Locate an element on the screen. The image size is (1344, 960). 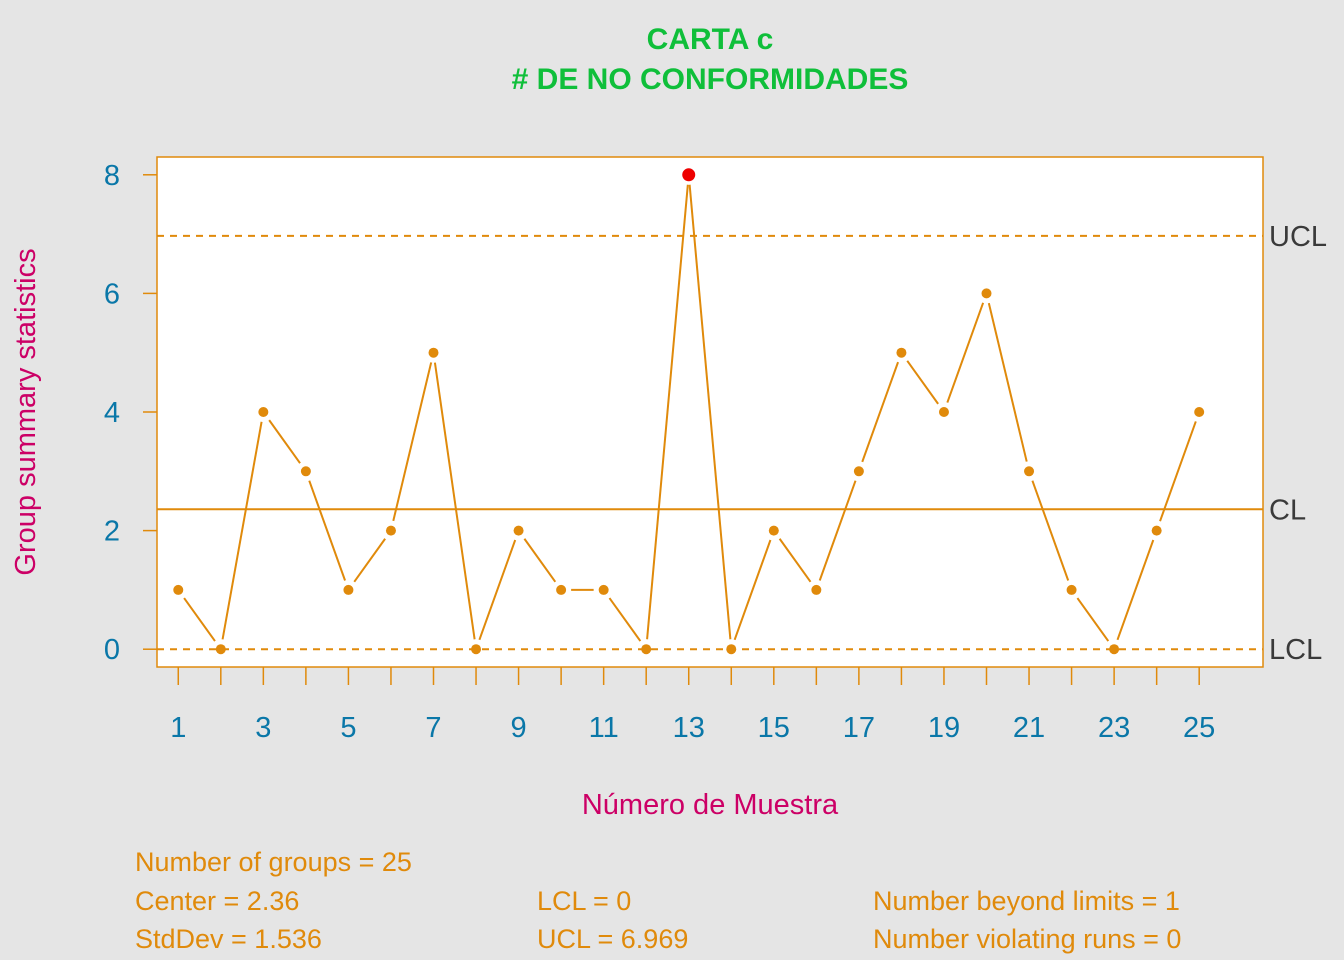
x-tick-label: 15 is located at coordinates (774, 728).